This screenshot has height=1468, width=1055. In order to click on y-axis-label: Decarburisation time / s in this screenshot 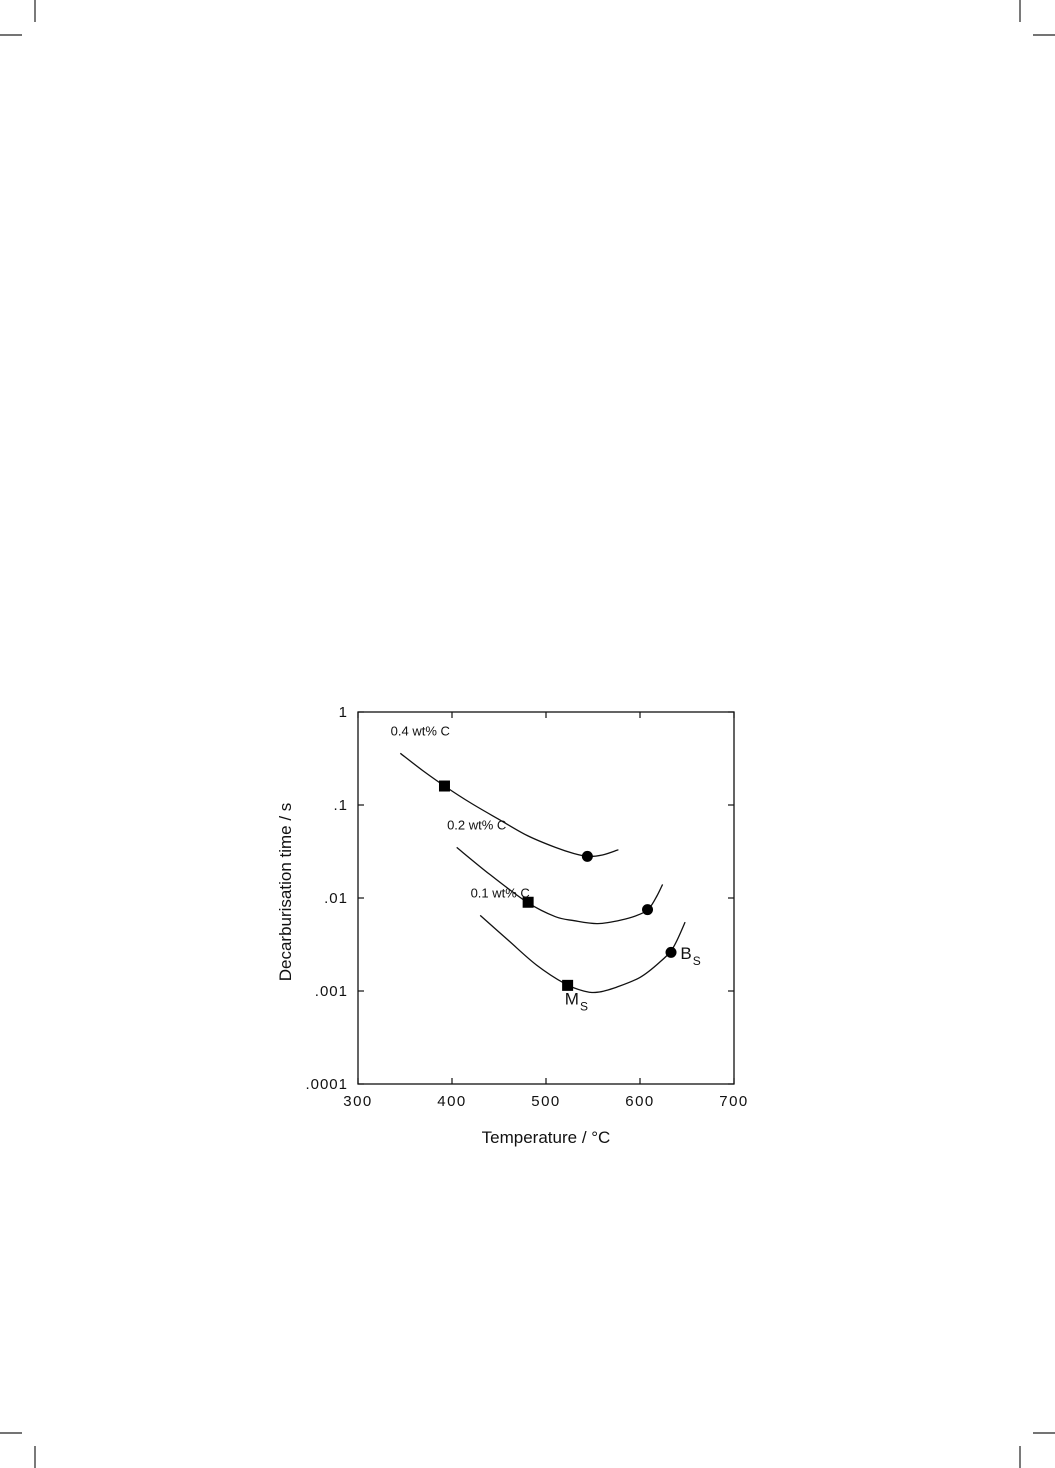, I will do `click(285, 892)`.